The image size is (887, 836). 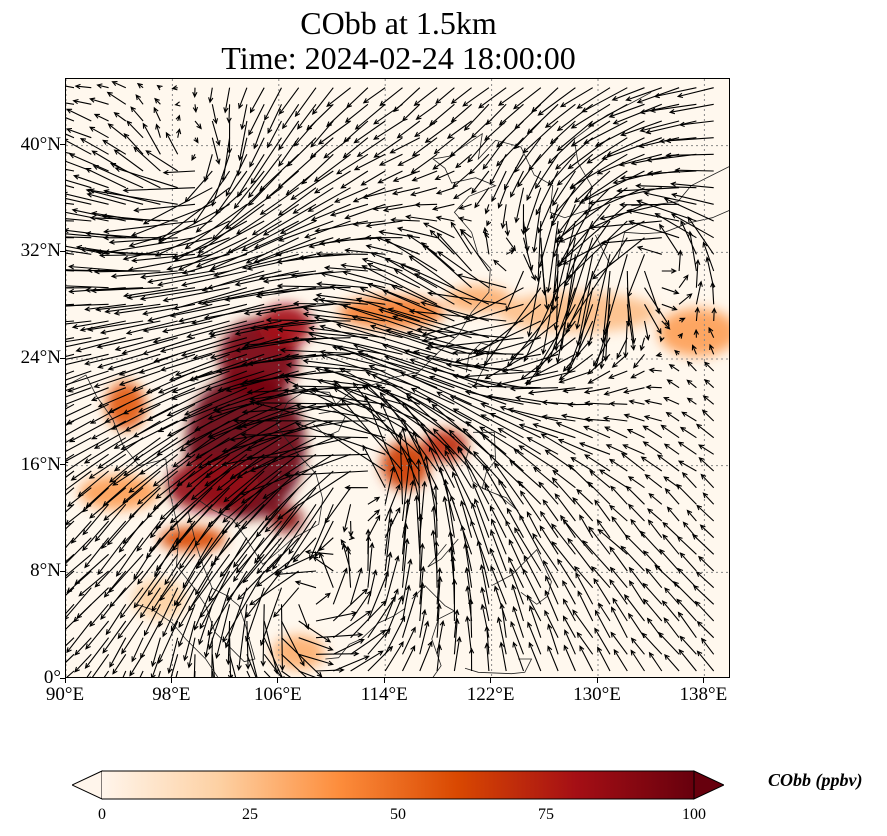 I want to click on lon-tick-label: 114°E, so click(x=384, y=694).